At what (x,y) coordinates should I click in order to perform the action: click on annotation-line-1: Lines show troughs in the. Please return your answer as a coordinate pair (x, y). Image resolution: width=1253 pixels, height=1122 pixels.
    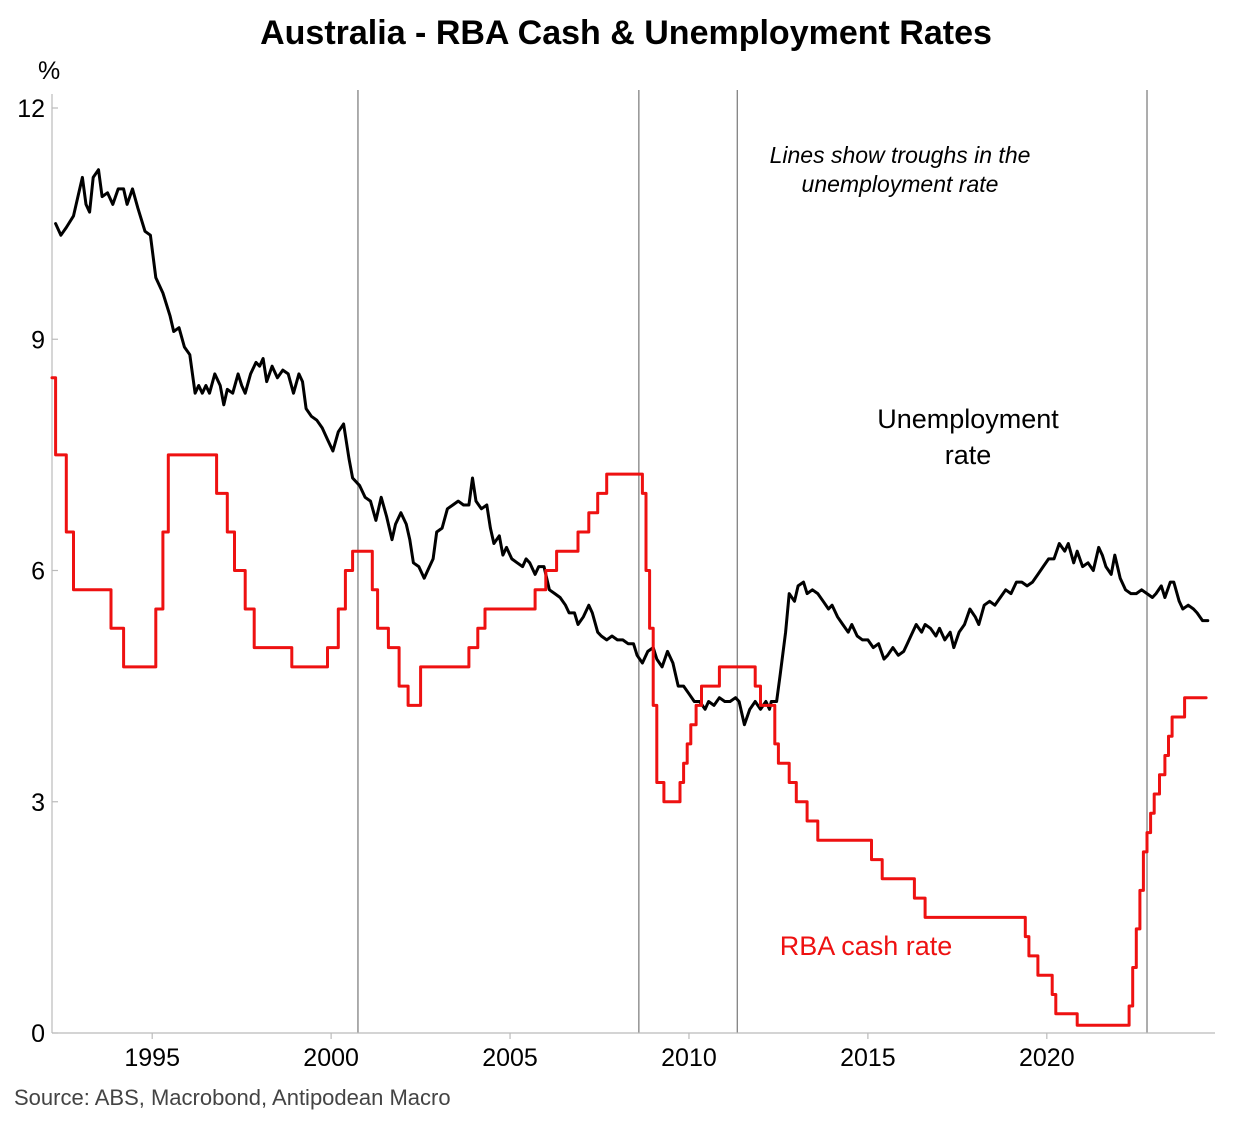
    Looking at the image, I should click on (900, 155).